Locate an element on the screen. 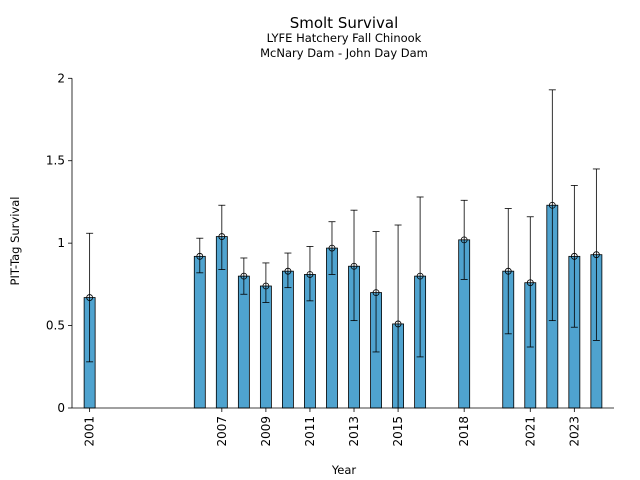 The width and height of the screenshot is (640, 480). chart-subtitle-2: McNary Dam - John Day Dam is located at coordinates (344, 53).